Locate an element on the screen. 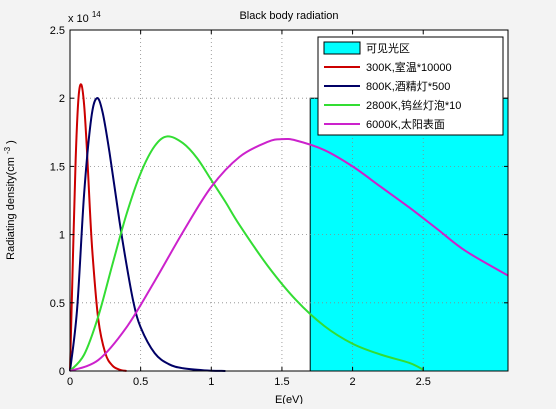 Image resolution: width=556 pixels, height=409 pixels. legend-label-3: 2800K,钨丝灯泡*10 is located at coordinates (413, 105).